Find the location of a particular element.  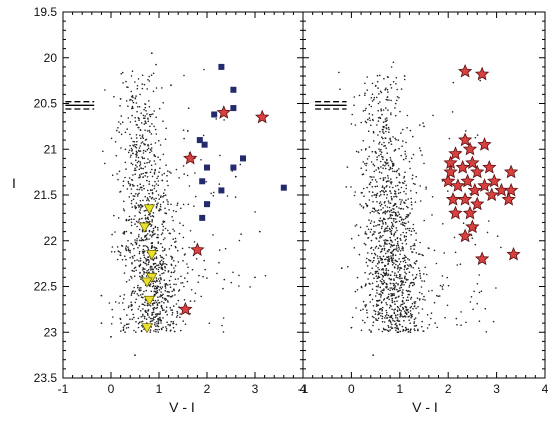

star-marker is located at coordinates (262, 116).